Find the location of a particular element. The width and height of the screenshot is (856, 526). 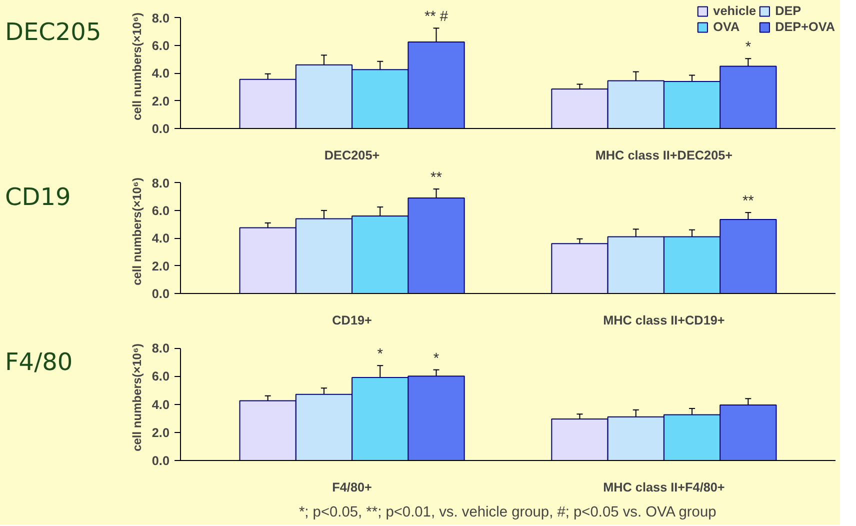

legend-label: OVA is located at coordinates (726, 27).